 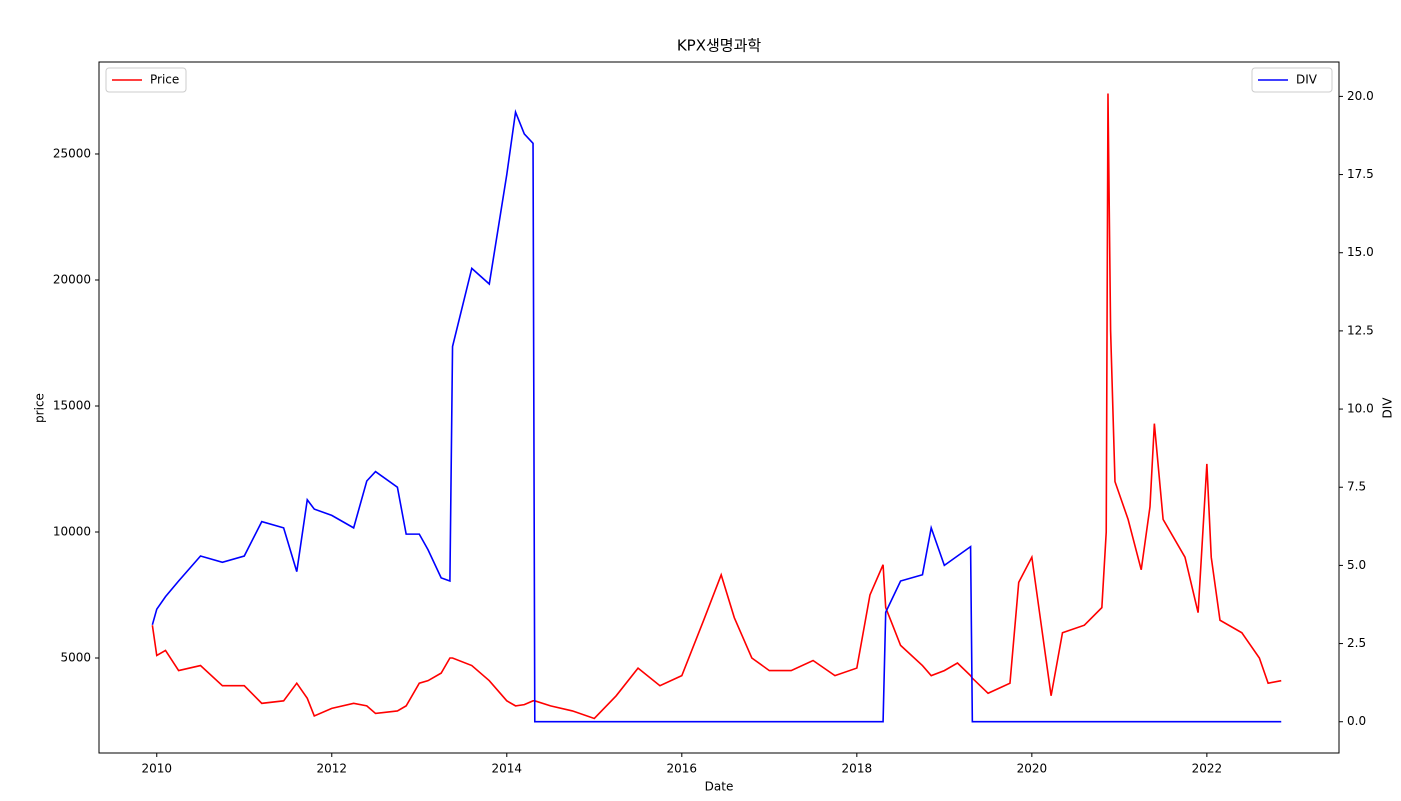 What do you see at coordinates (40, 408) in the screenshot?
I see `y-axis-label: price` at bounding box center [40, 408].